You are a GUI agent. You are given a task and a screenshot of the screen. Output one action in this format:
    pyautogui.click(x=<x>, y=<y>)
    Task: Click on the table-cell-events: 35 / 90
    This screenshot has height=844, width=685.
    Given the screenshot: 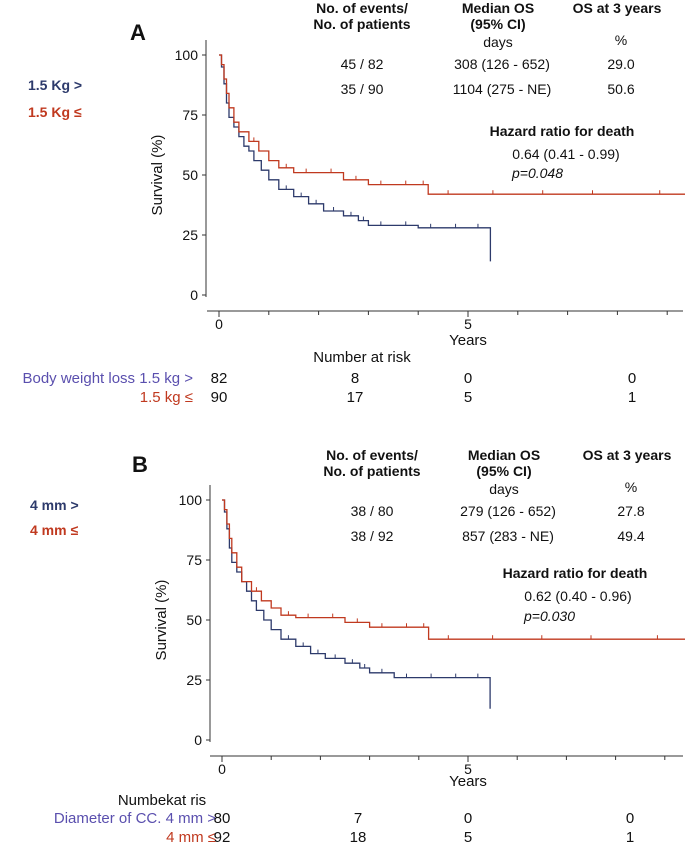 What is the action you would take?
    pyautogui.click(x=362, y=89)
    